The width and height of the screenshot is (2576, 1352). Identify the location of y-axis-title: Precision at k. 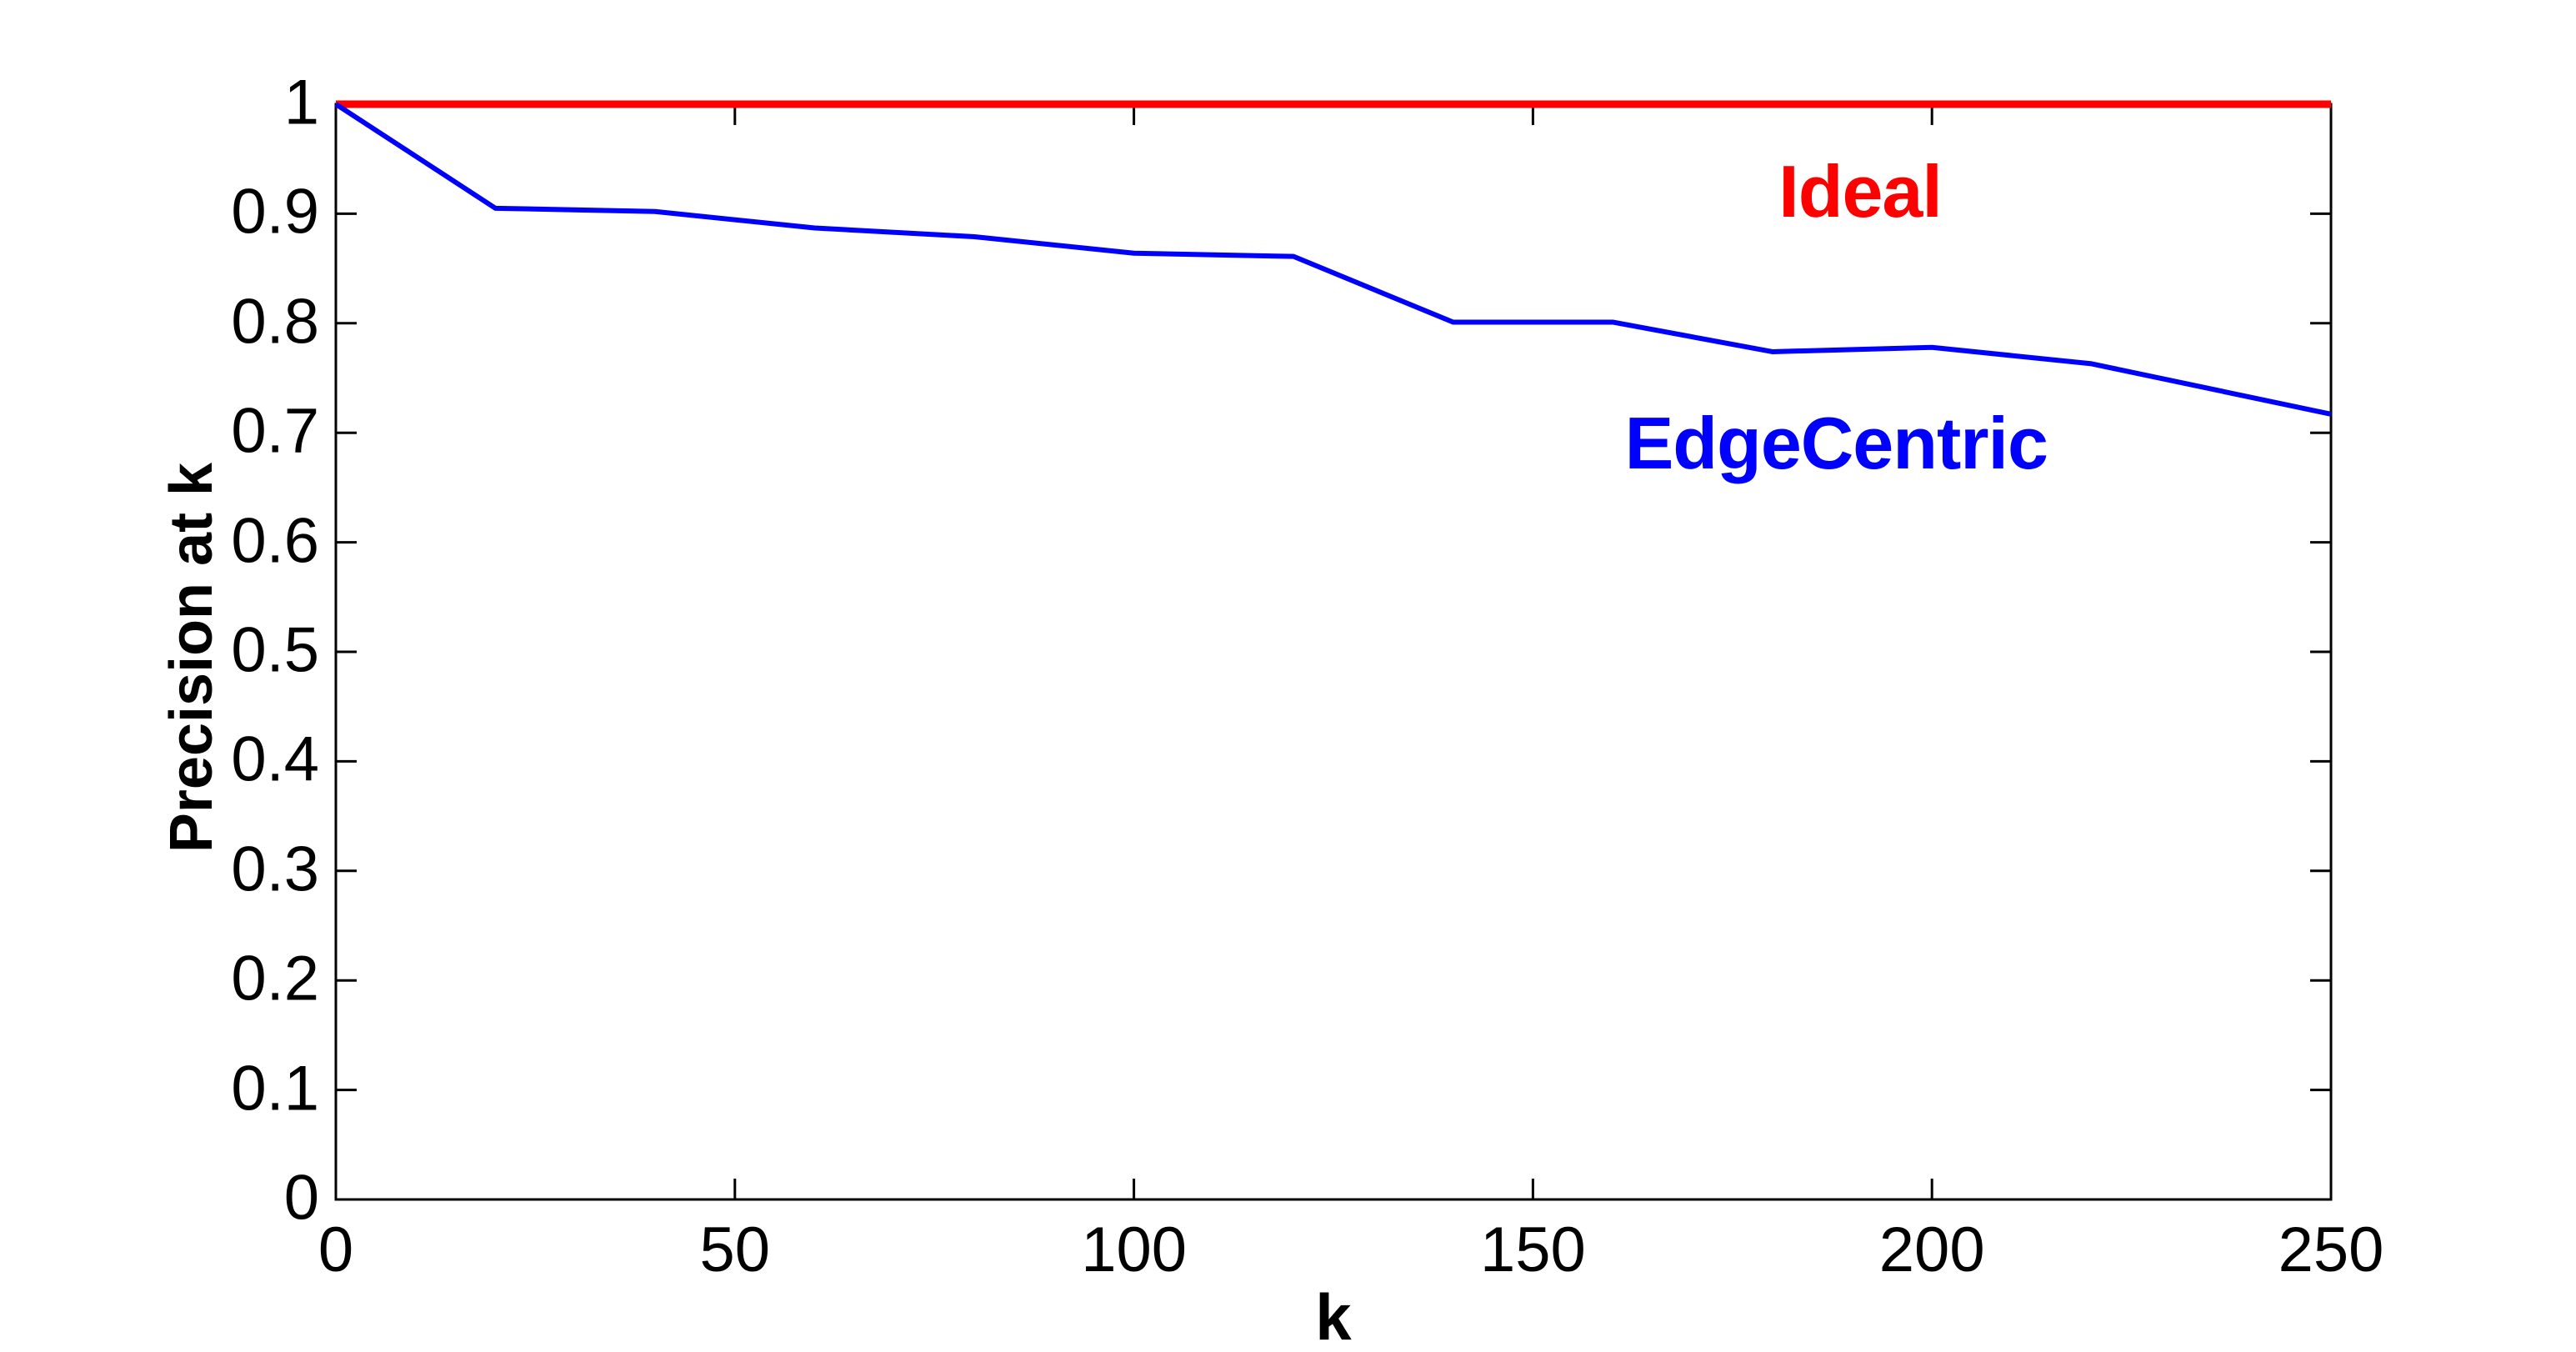
(192, 658).